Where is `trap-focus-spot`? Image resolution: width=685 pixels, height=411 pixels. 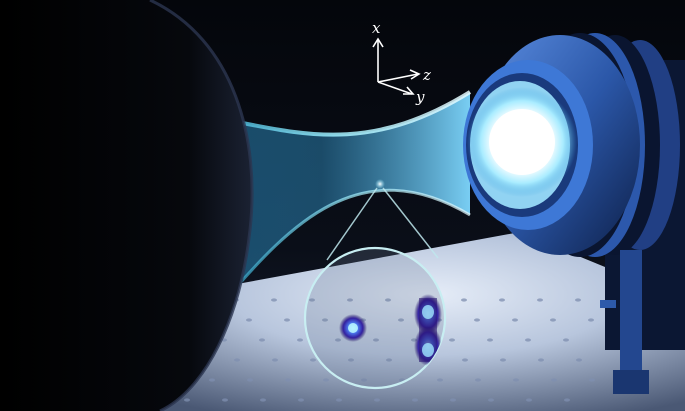 trap-focus-spot is located at coordinates (380, 184).